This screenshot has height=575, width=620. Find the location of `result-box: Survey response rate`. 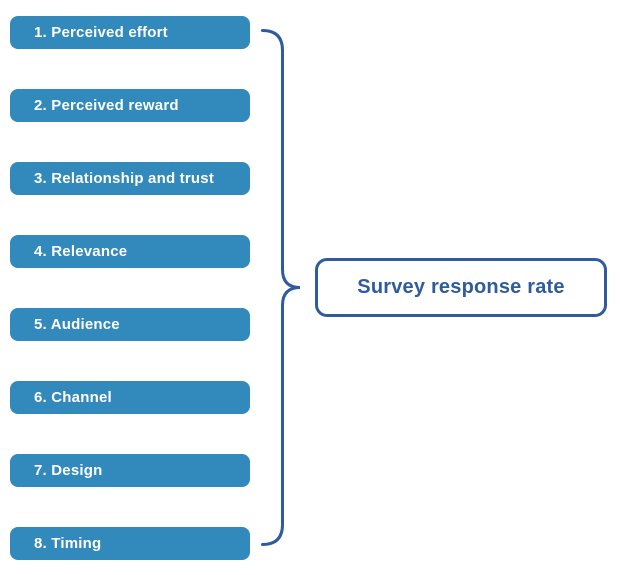

result-box: Survey response rate is located at coordinates (461, 287).